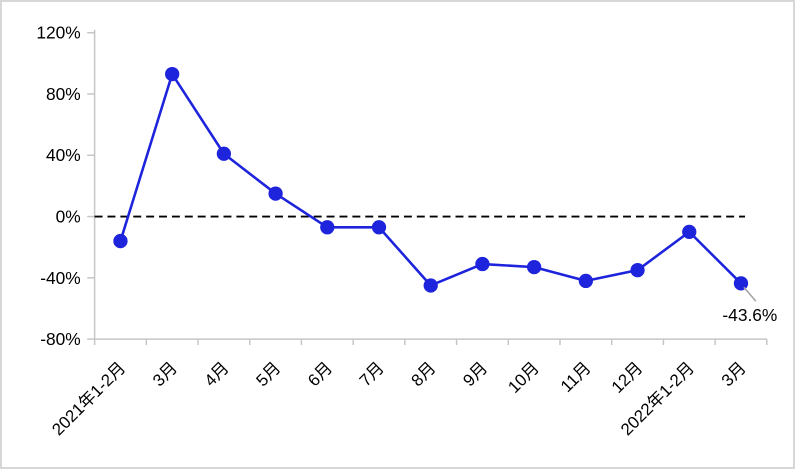  Describe the element at coordinates (217, 374) in the screenshot. I see `x-axis-category-label: 4月` at that location.